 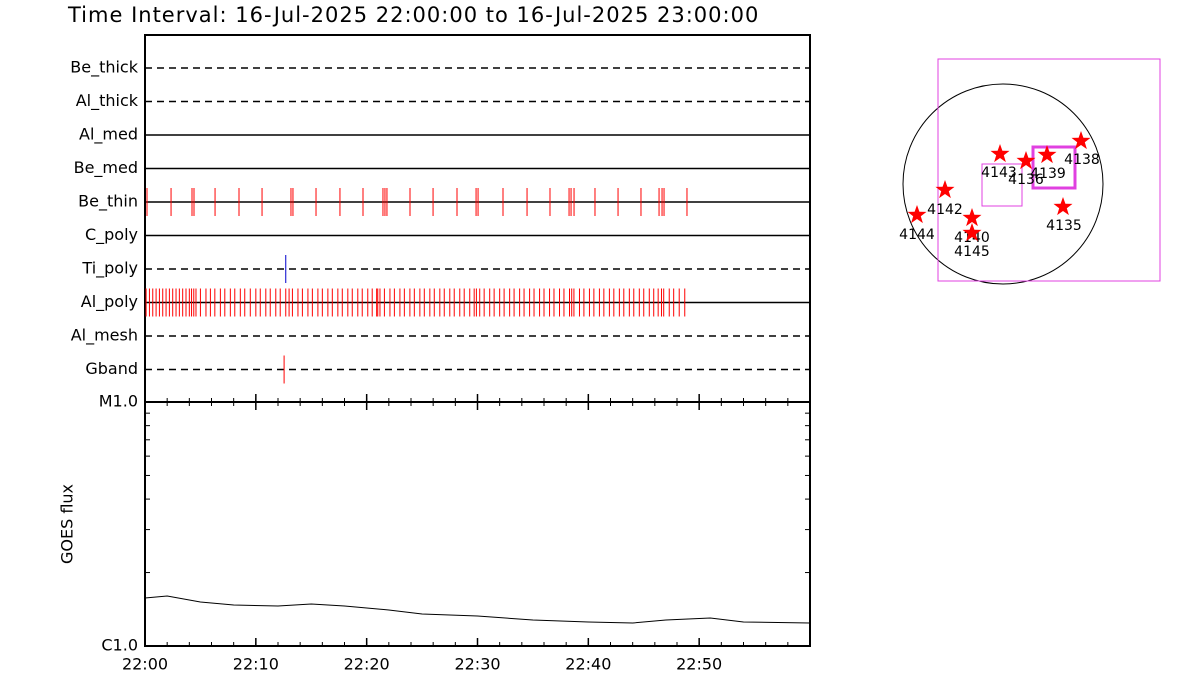 What do you see at coordinates (972, 252) in the screenshot?
I see `region-label: 4145` at bounding box center [972, 252].